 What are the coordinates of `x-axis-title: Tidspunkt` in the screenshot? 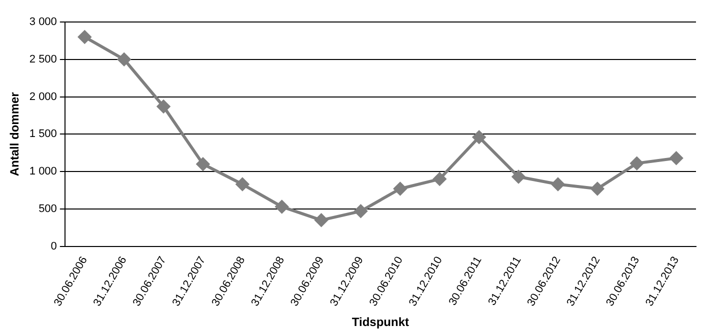 It's located at (381, 322).